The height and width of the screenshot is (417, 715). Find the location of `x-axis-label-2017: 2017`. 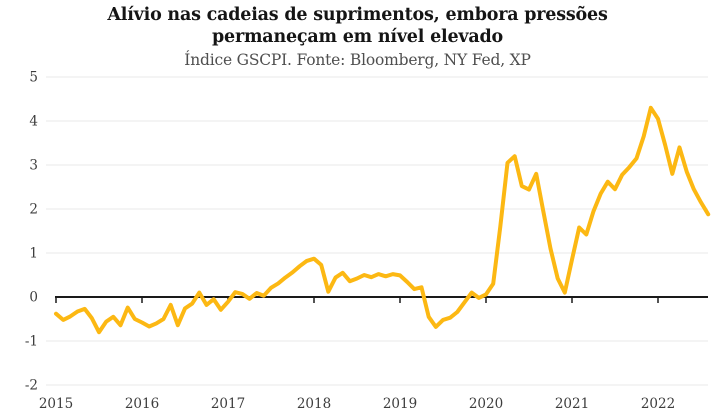

x-axis-label-2017: 2017 is located at coordinates (228, 404).